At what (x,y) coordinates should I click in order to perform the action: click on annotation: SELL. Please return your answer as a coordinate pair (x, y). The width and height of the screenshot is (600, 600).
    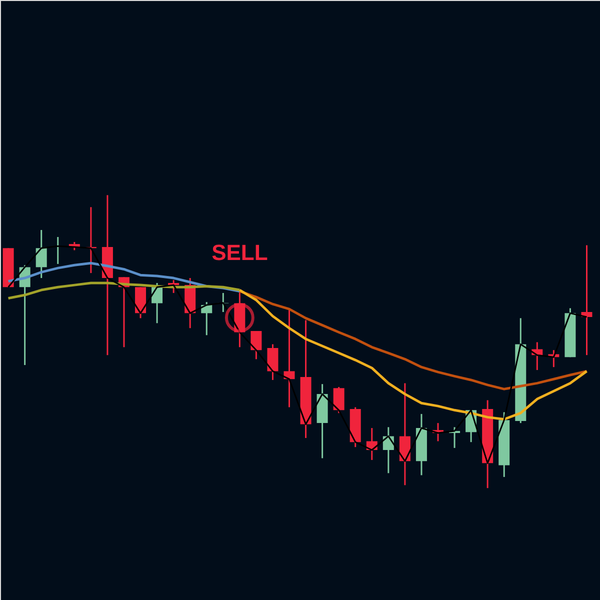
    Looking at the image, I should click on (240, 253).